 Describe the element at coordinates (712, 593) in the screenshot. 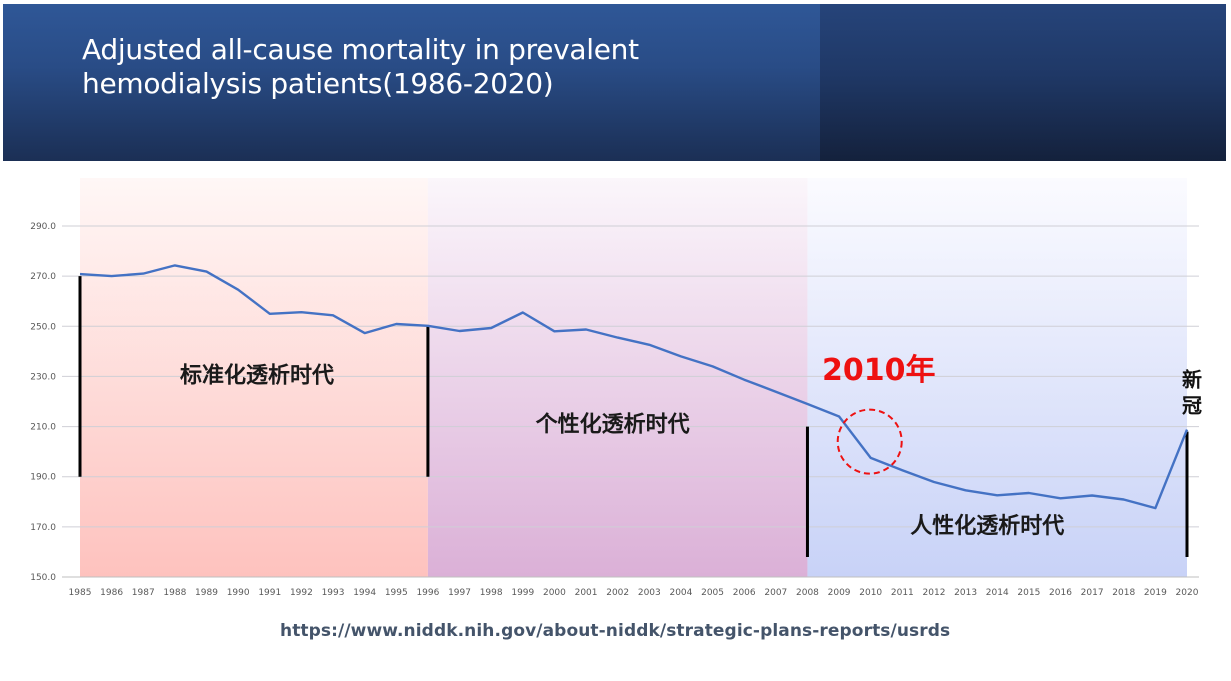

I see `x-tick-label: 2005` at that location.